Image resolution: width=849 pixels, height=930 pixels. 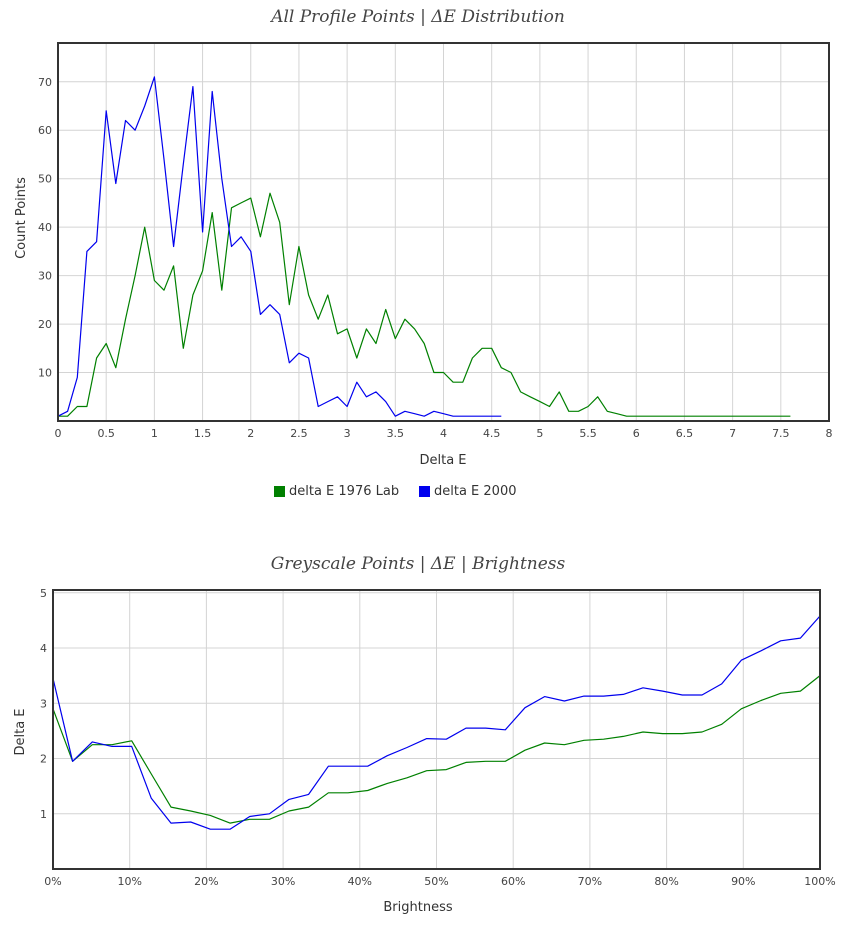 I want to click on y-tick-label: 3, so click(x=43, y=703).